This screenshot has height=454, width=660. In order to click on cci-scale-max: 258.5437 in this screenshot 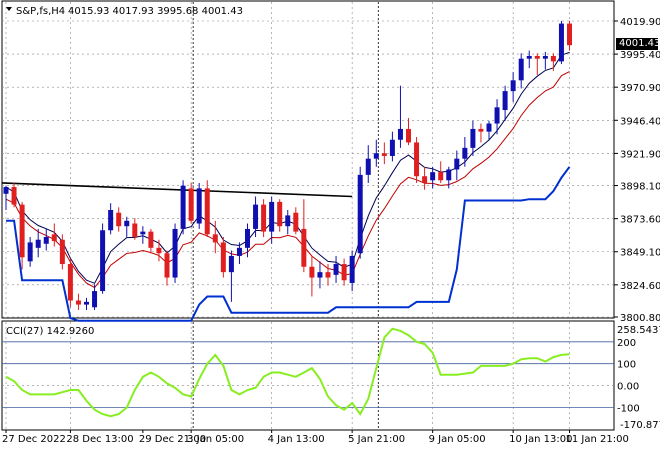, I will do `click(638, 330)`.